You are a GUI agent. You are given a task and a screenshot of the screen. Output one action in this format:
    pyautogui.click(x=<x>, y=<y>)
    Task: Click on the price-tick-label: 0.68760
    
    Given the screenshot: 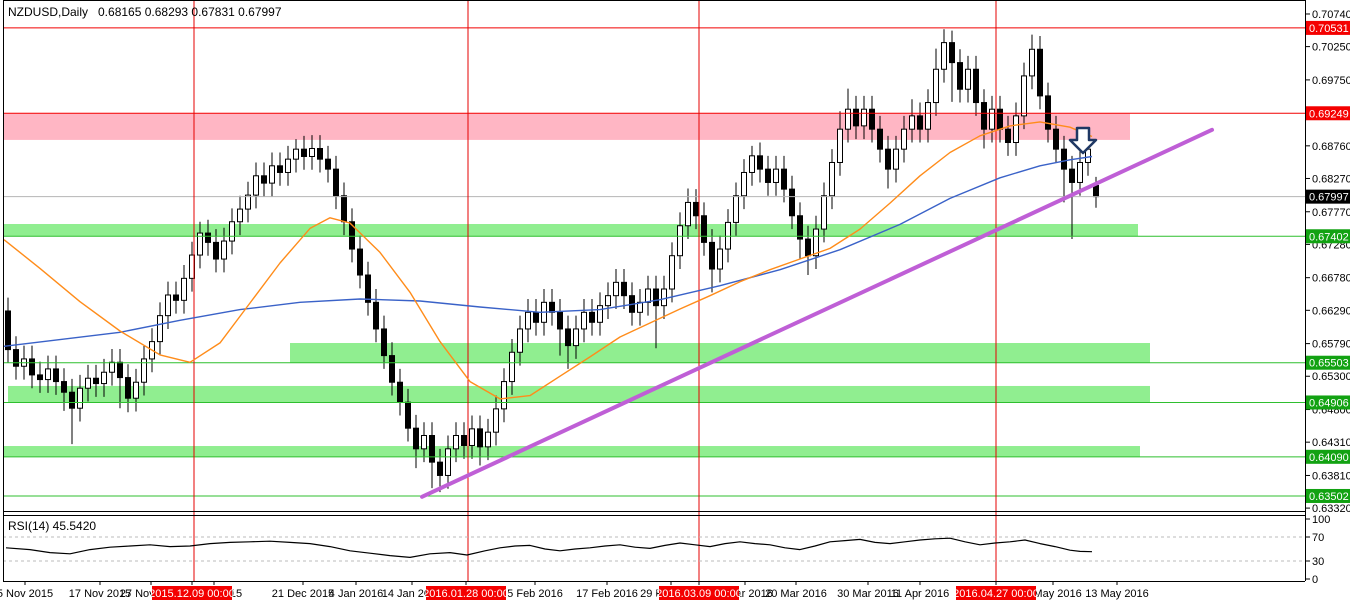 What is the action you would take?
    pyautogui.click(x=1331, y=147)
    